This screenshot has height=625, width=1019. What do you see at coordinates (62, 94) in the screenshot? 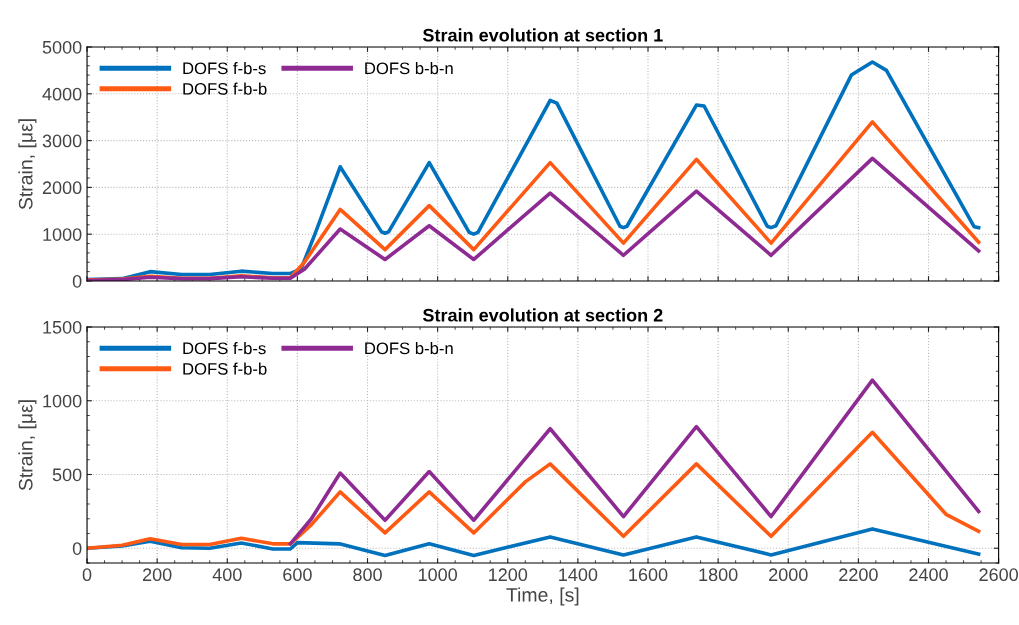
I see `y-tick-label: 4000` at bounding box center [62, 94].